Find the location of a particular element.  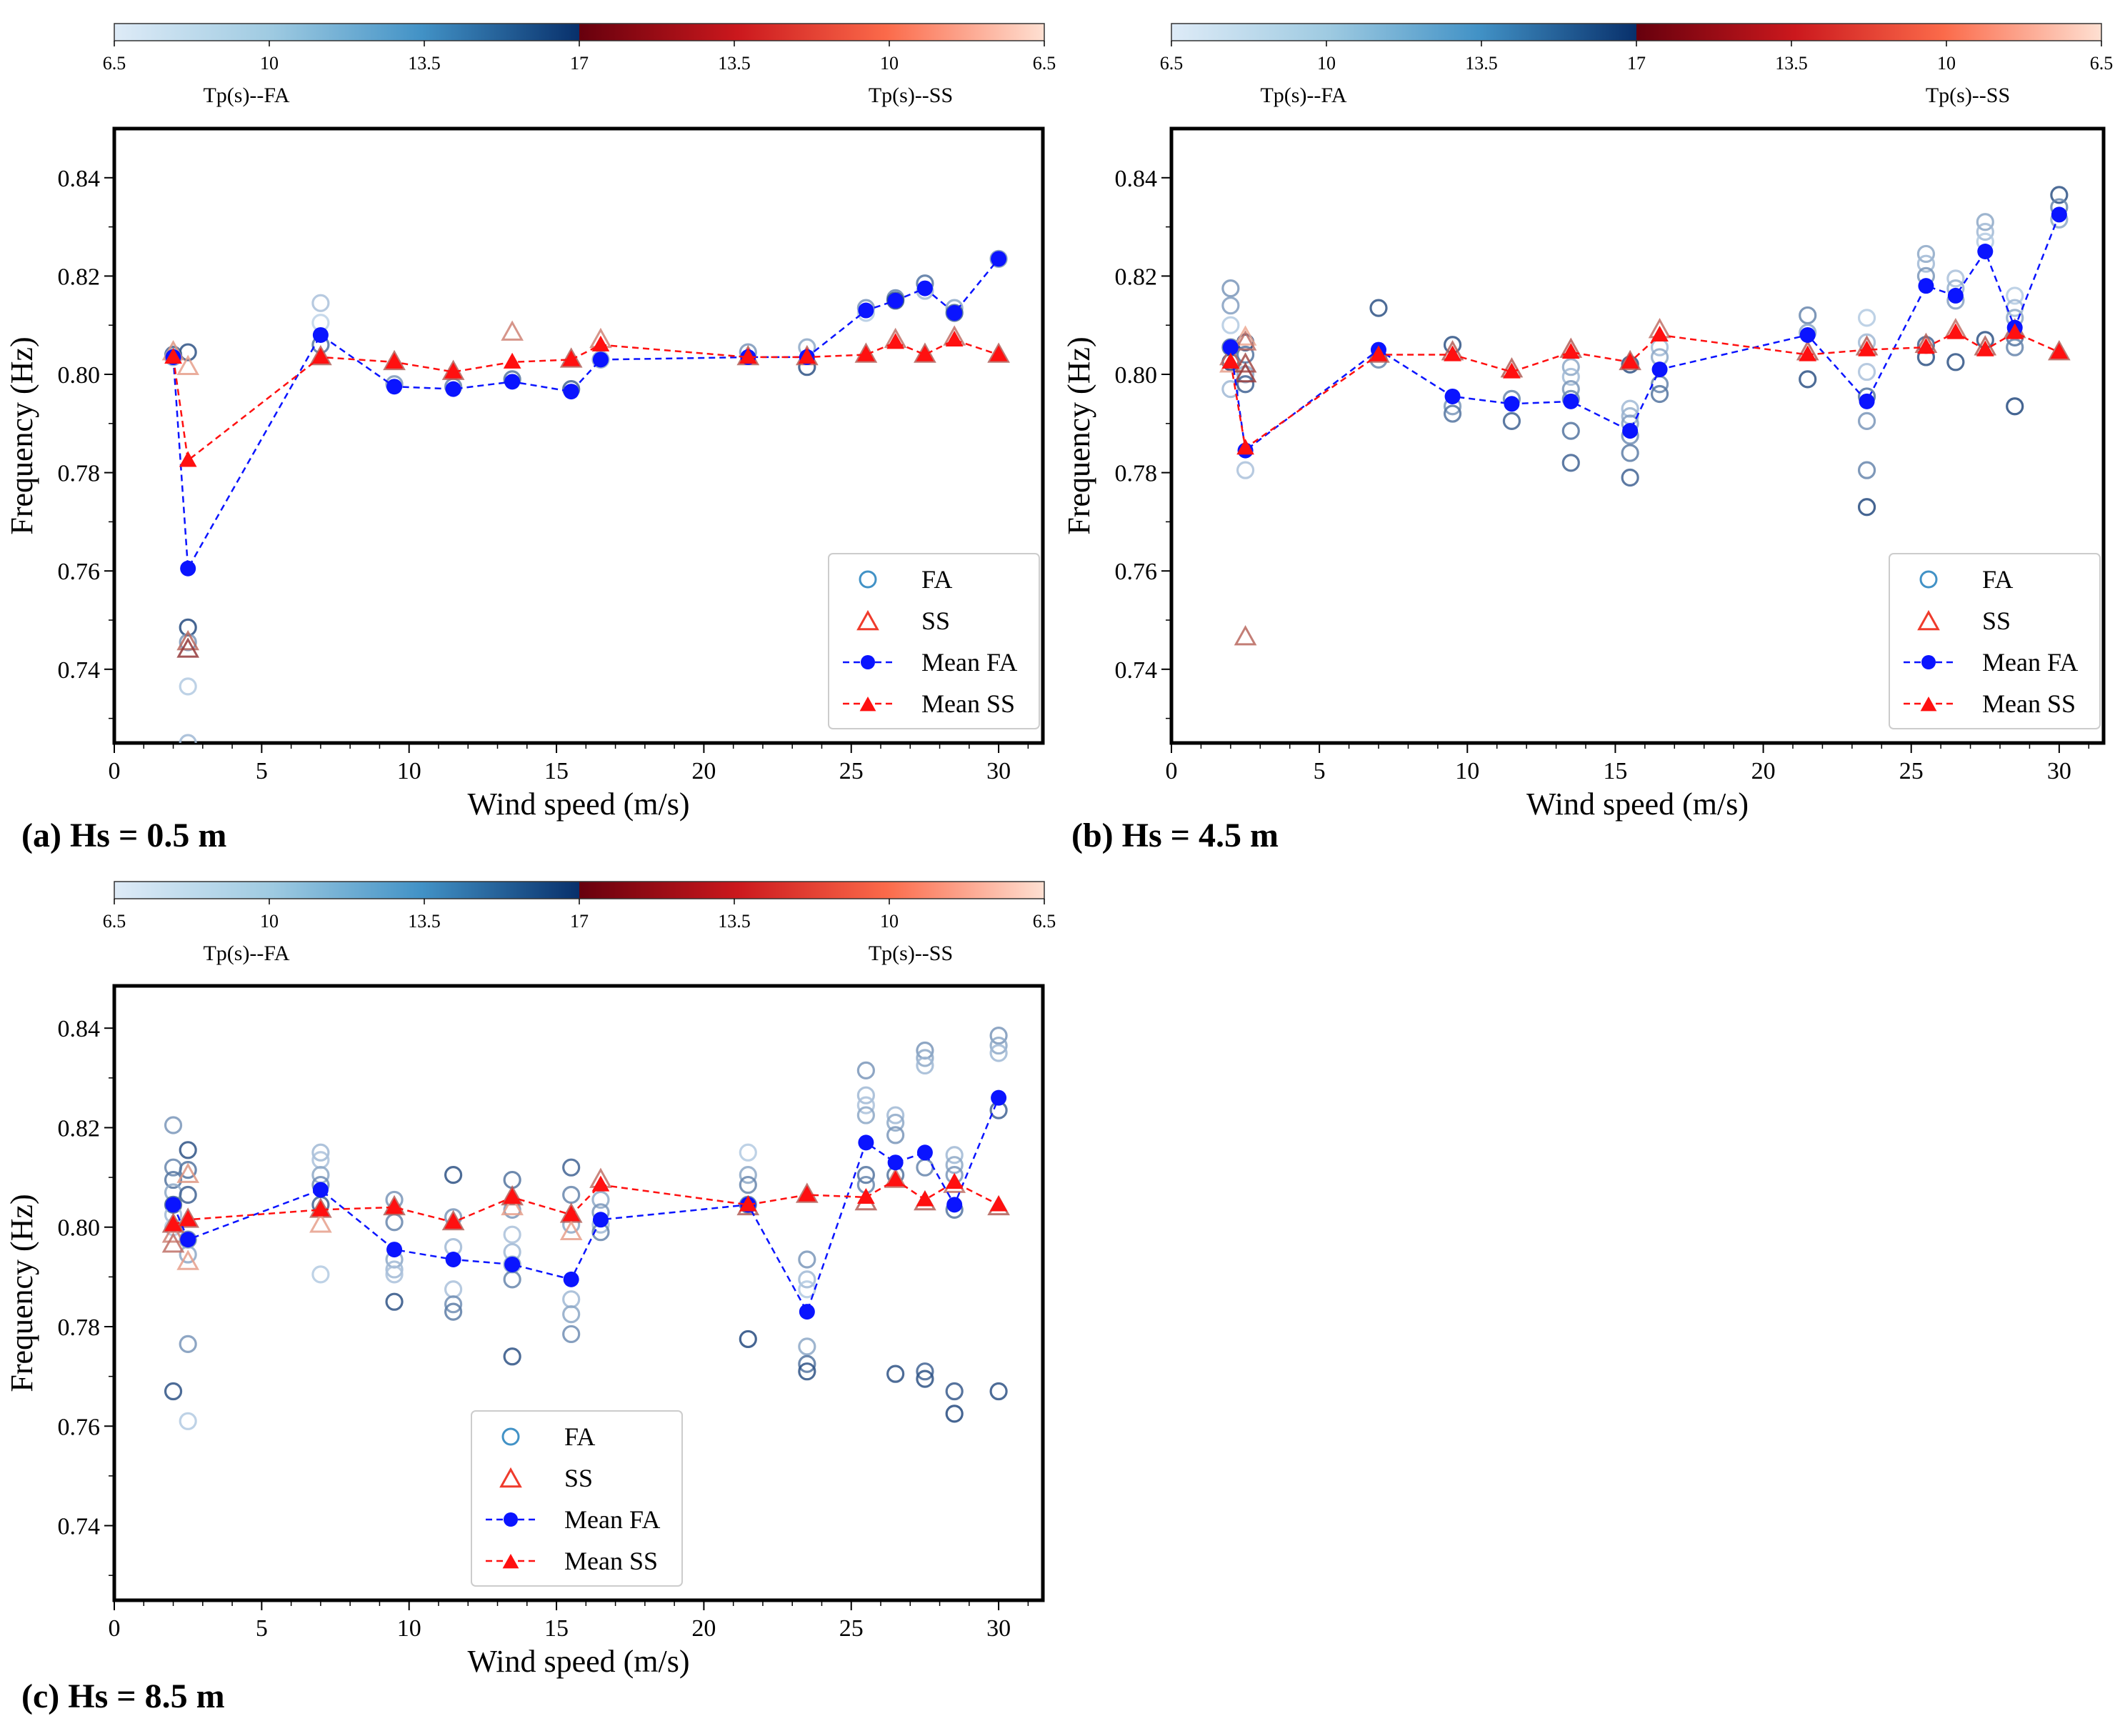

legend-ss-marker is located at coordinates (510, 1477).